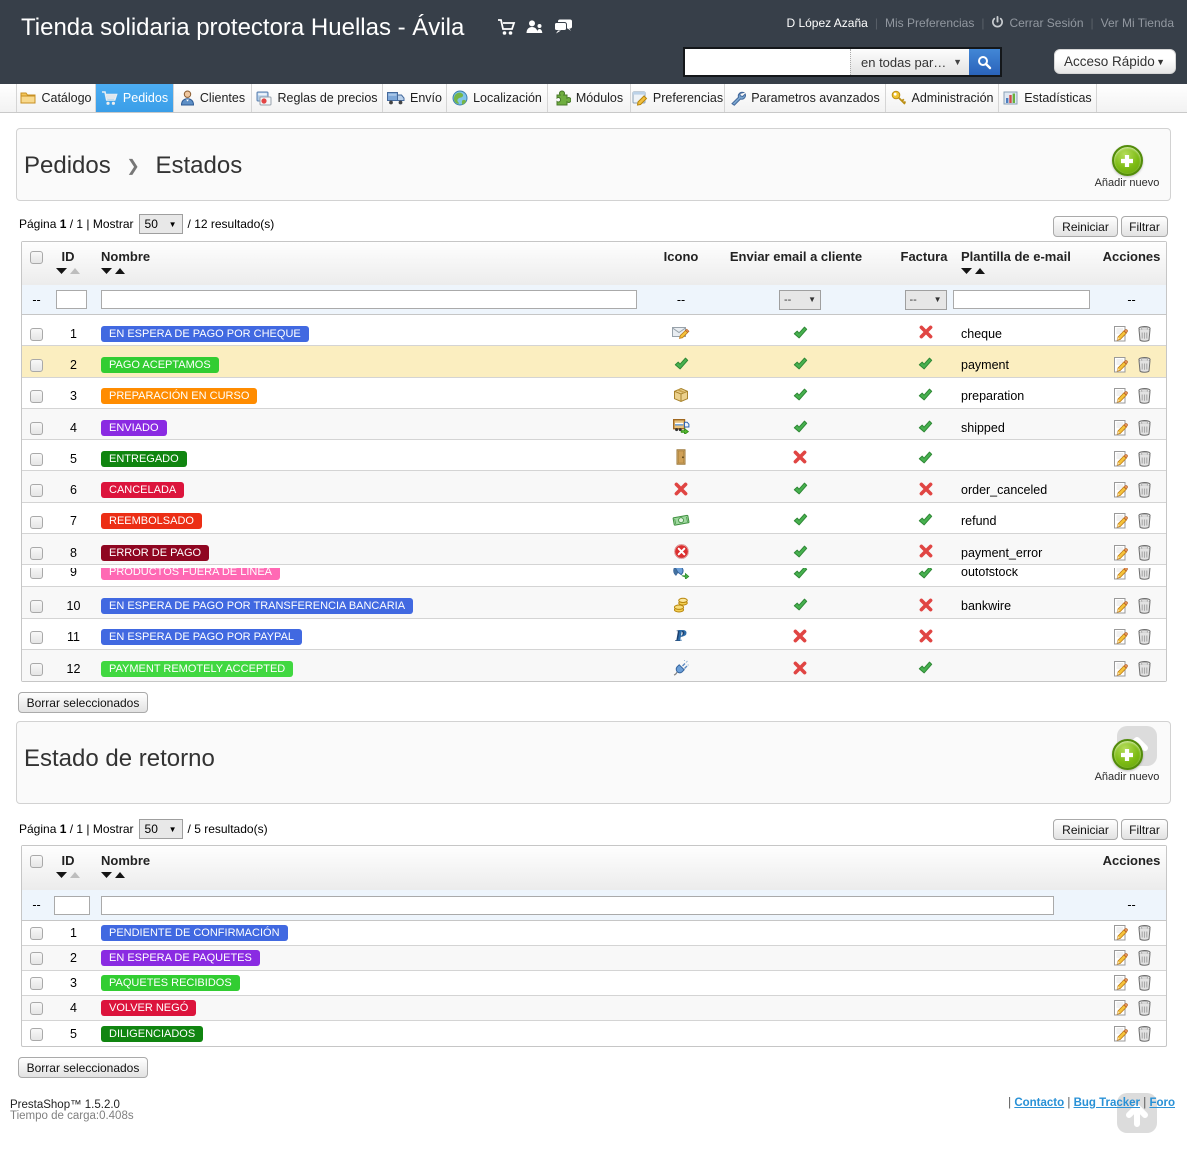  I want to click on svg-text: P, so click(680, 636).